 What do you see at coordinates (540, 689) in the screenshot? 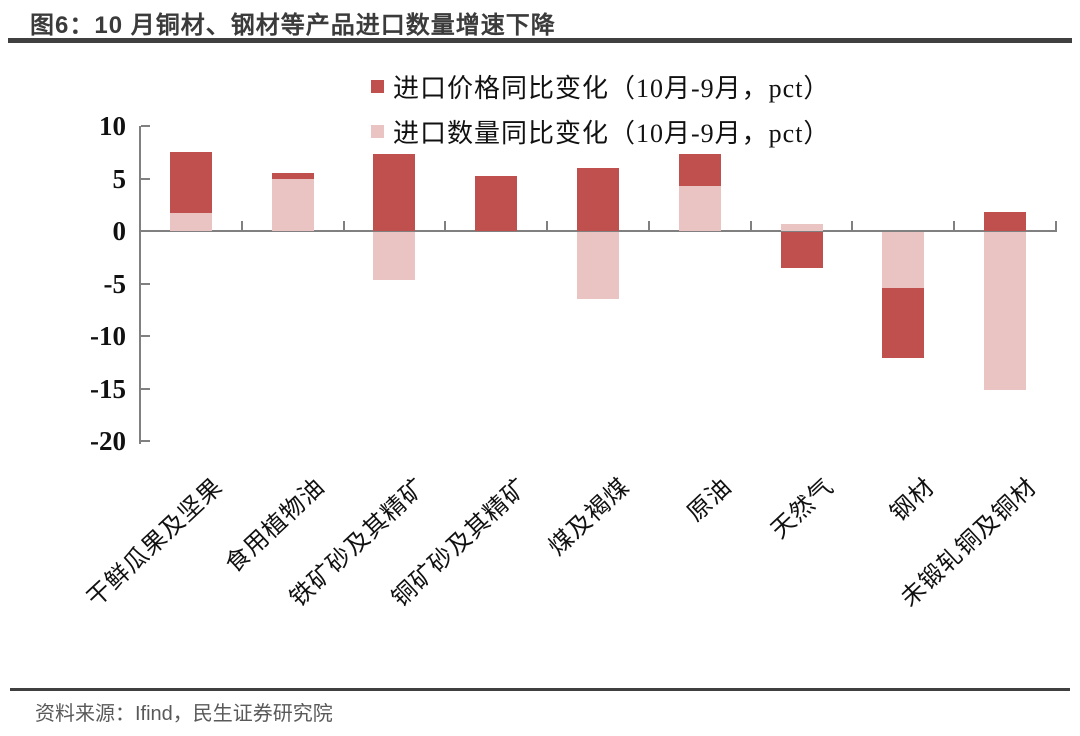
I see `footer-rule` at bounding box center [540, 689].